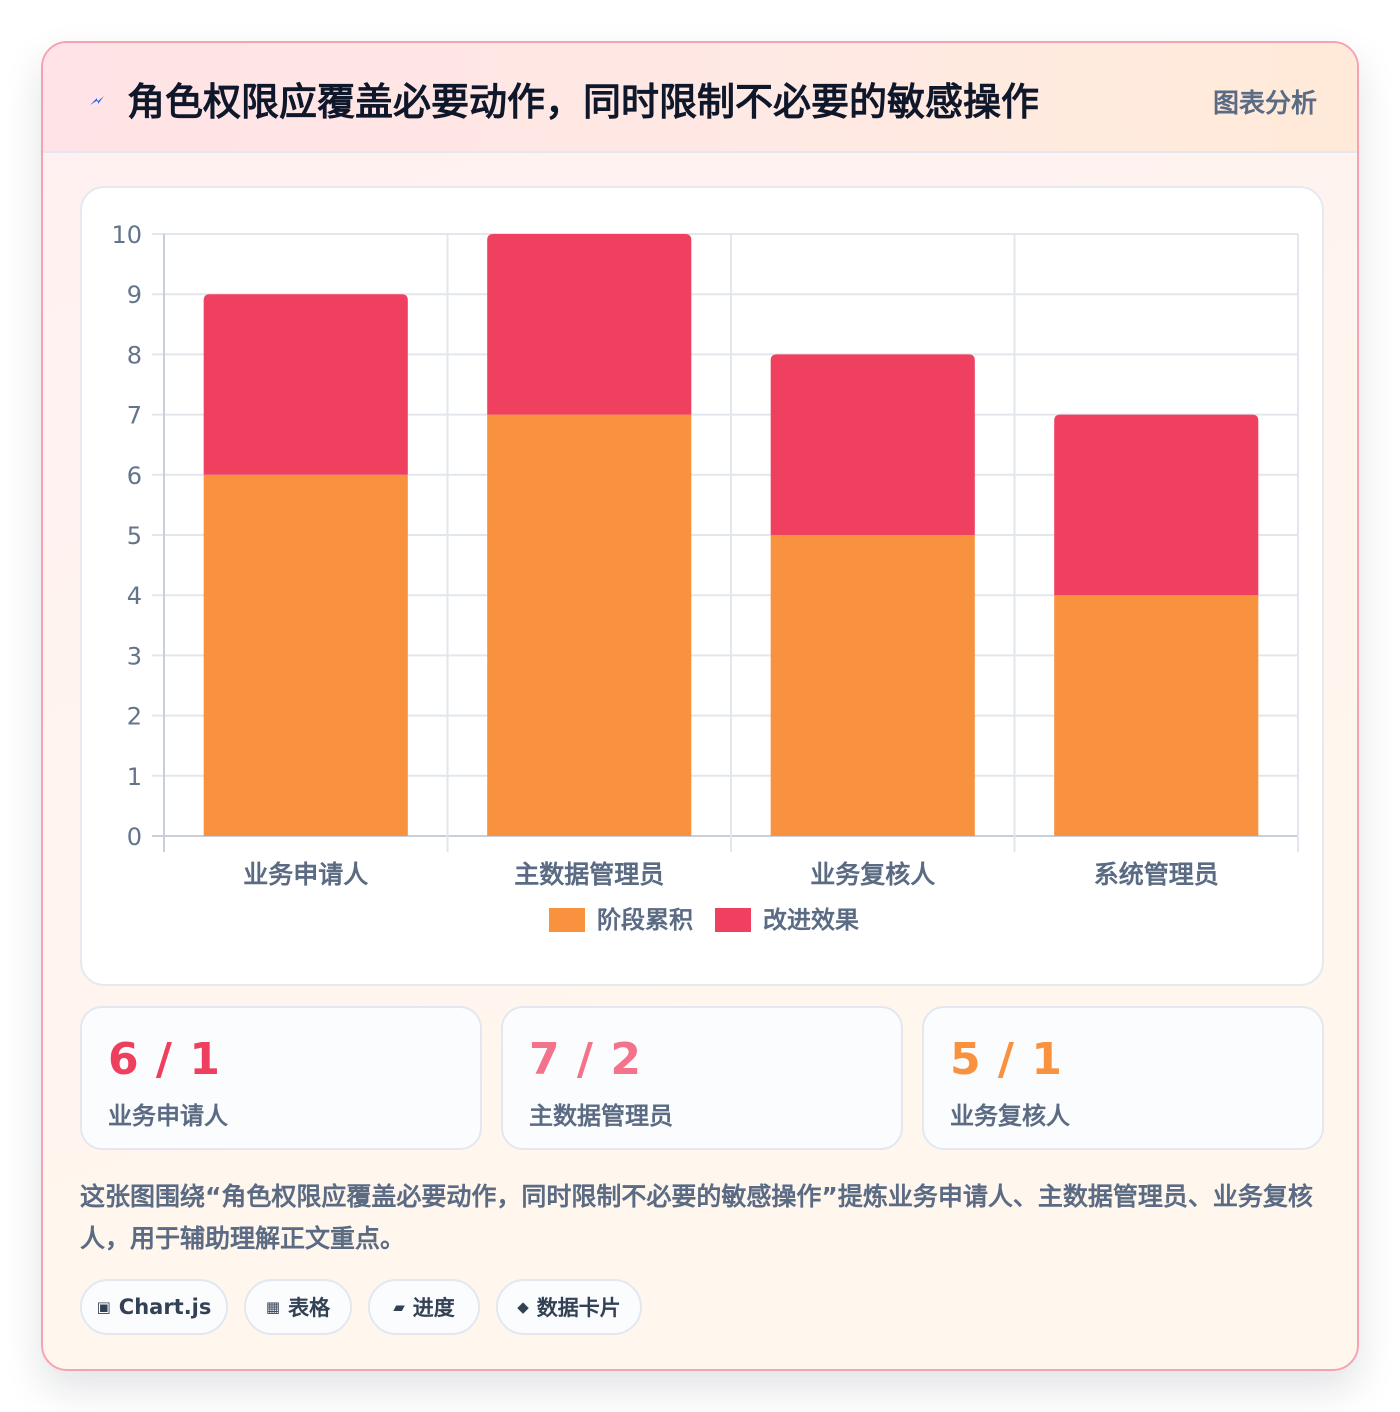 Image resolution: width=1400 pixels, height=1412 pixels. I want to click on chart-icon: ▣, so click(103, 1307).